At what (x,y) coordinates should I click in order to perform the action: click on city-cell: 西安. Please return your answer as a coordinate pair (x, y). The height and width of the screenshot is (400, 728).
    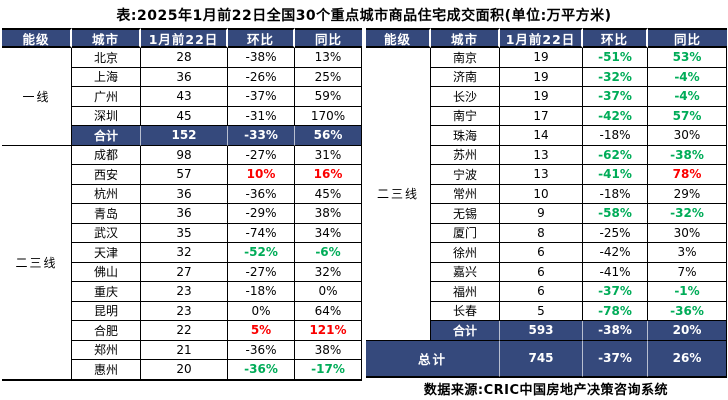
    Looking at the image, I should click on (106, 175).